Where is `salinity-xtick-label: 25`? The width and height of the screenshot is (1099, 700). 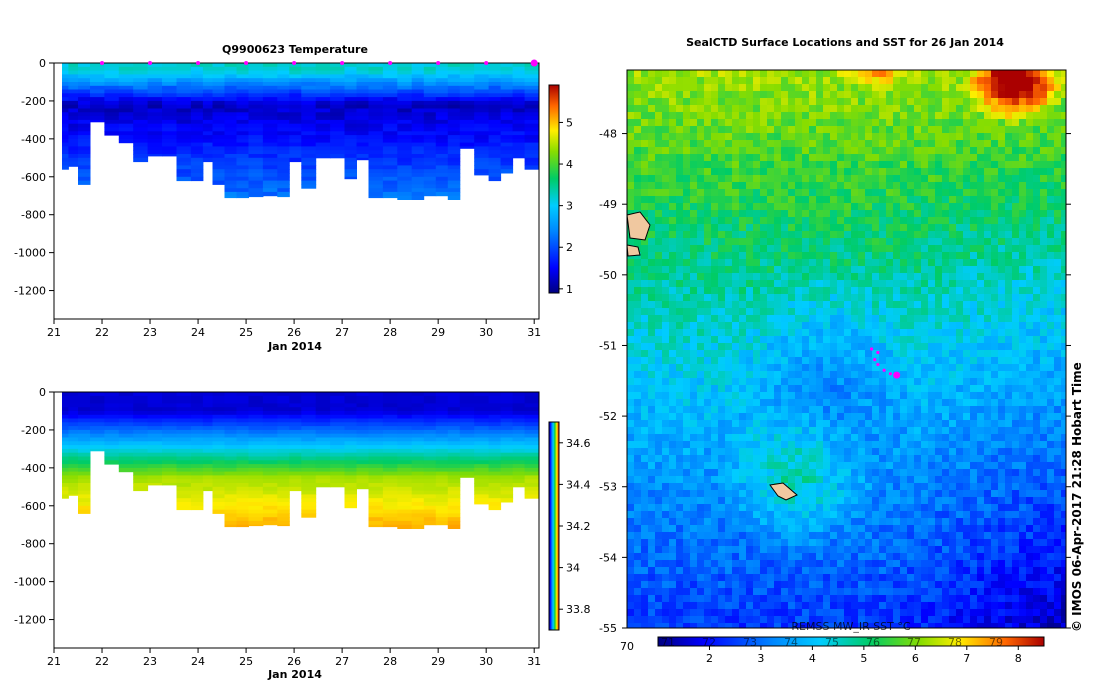
salinity-xtick-label: 25 is located at coordinates (246, 661).